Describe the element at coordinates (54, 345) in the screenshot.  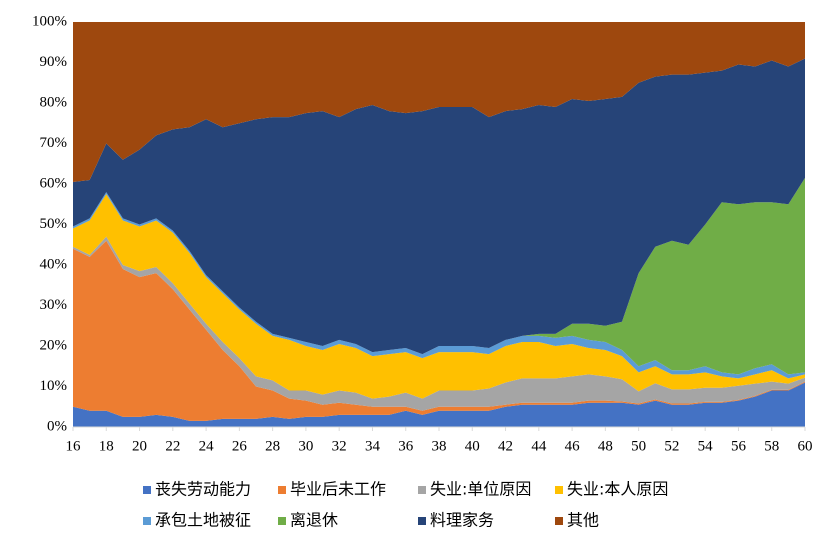
I see `y-tick-label: 20%` at that location.